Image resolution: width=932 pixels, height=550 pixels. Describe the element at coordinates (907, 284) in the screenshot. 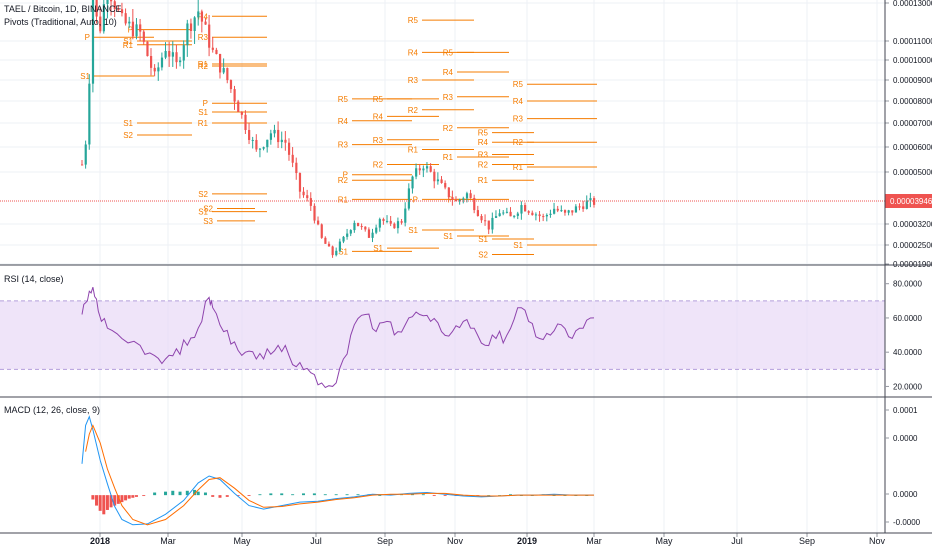

I see `rsi-axis-label: 80.0000` at that location.